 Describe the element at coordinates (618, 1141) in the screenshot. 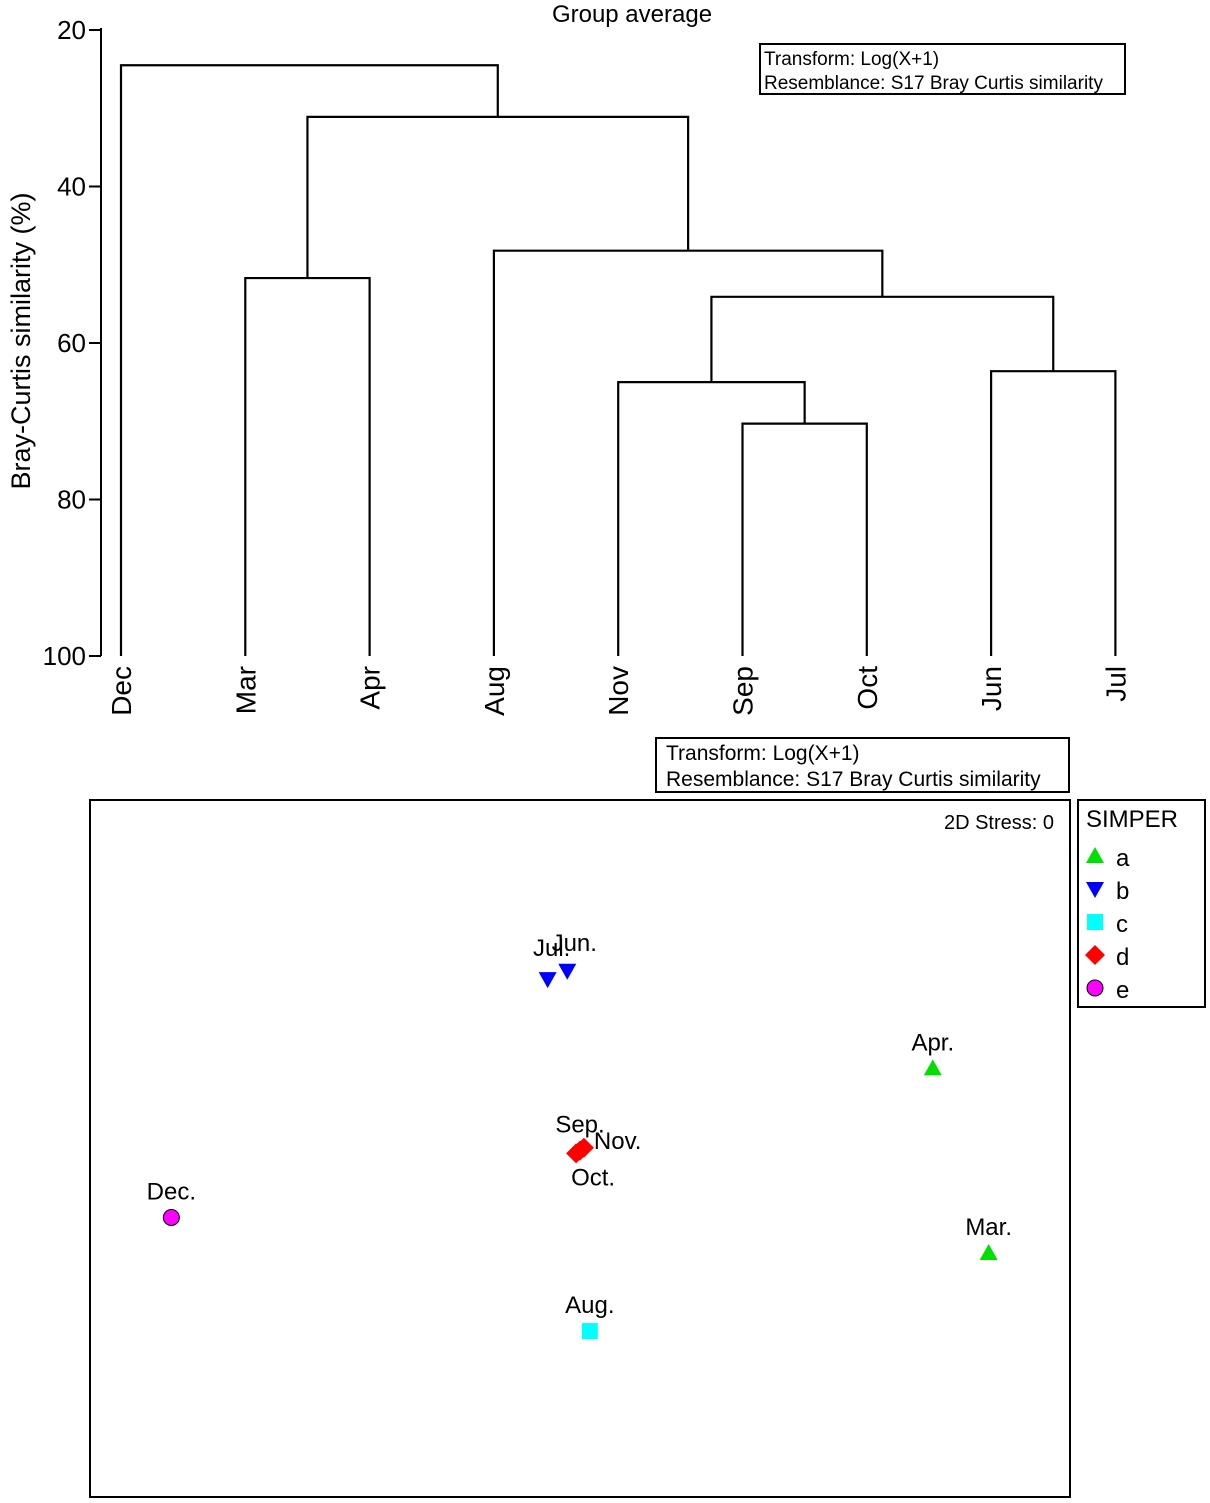

I see `point-label-nov: Nov.` at that location.